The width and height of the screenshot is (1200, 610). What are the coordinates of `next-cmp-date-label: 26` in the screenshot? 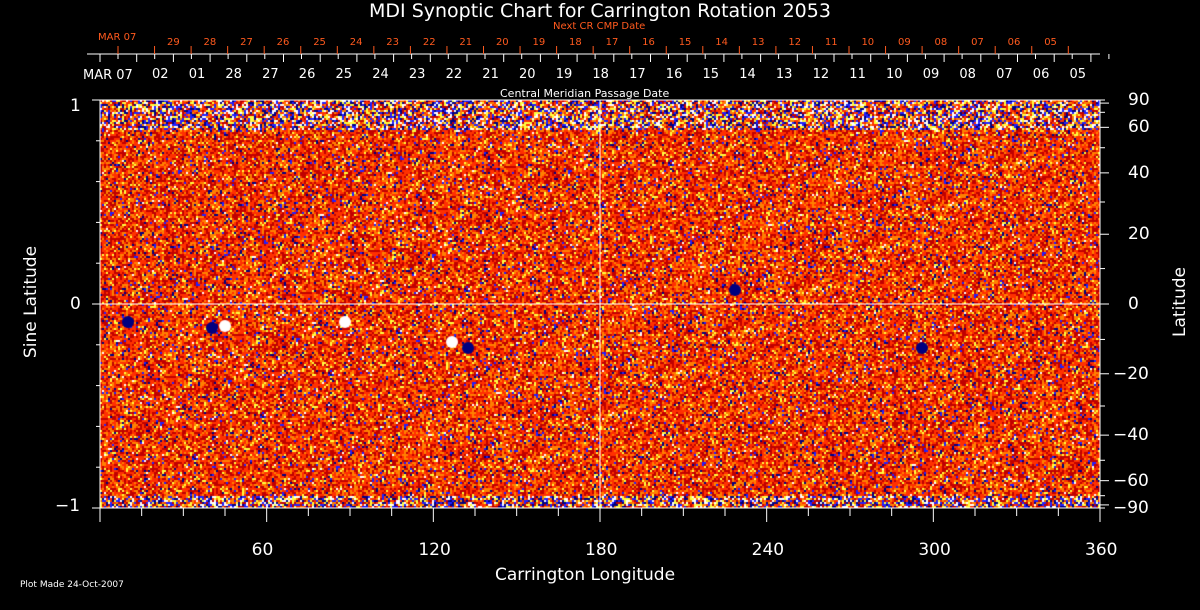 It's located at (283, 42).